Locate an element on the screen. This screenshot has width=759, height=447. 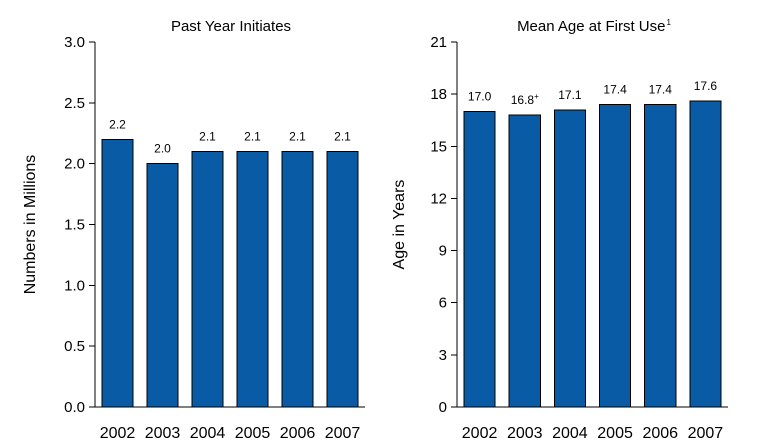
data-label-2006: 17.4 is located at coordinates (661, 90).